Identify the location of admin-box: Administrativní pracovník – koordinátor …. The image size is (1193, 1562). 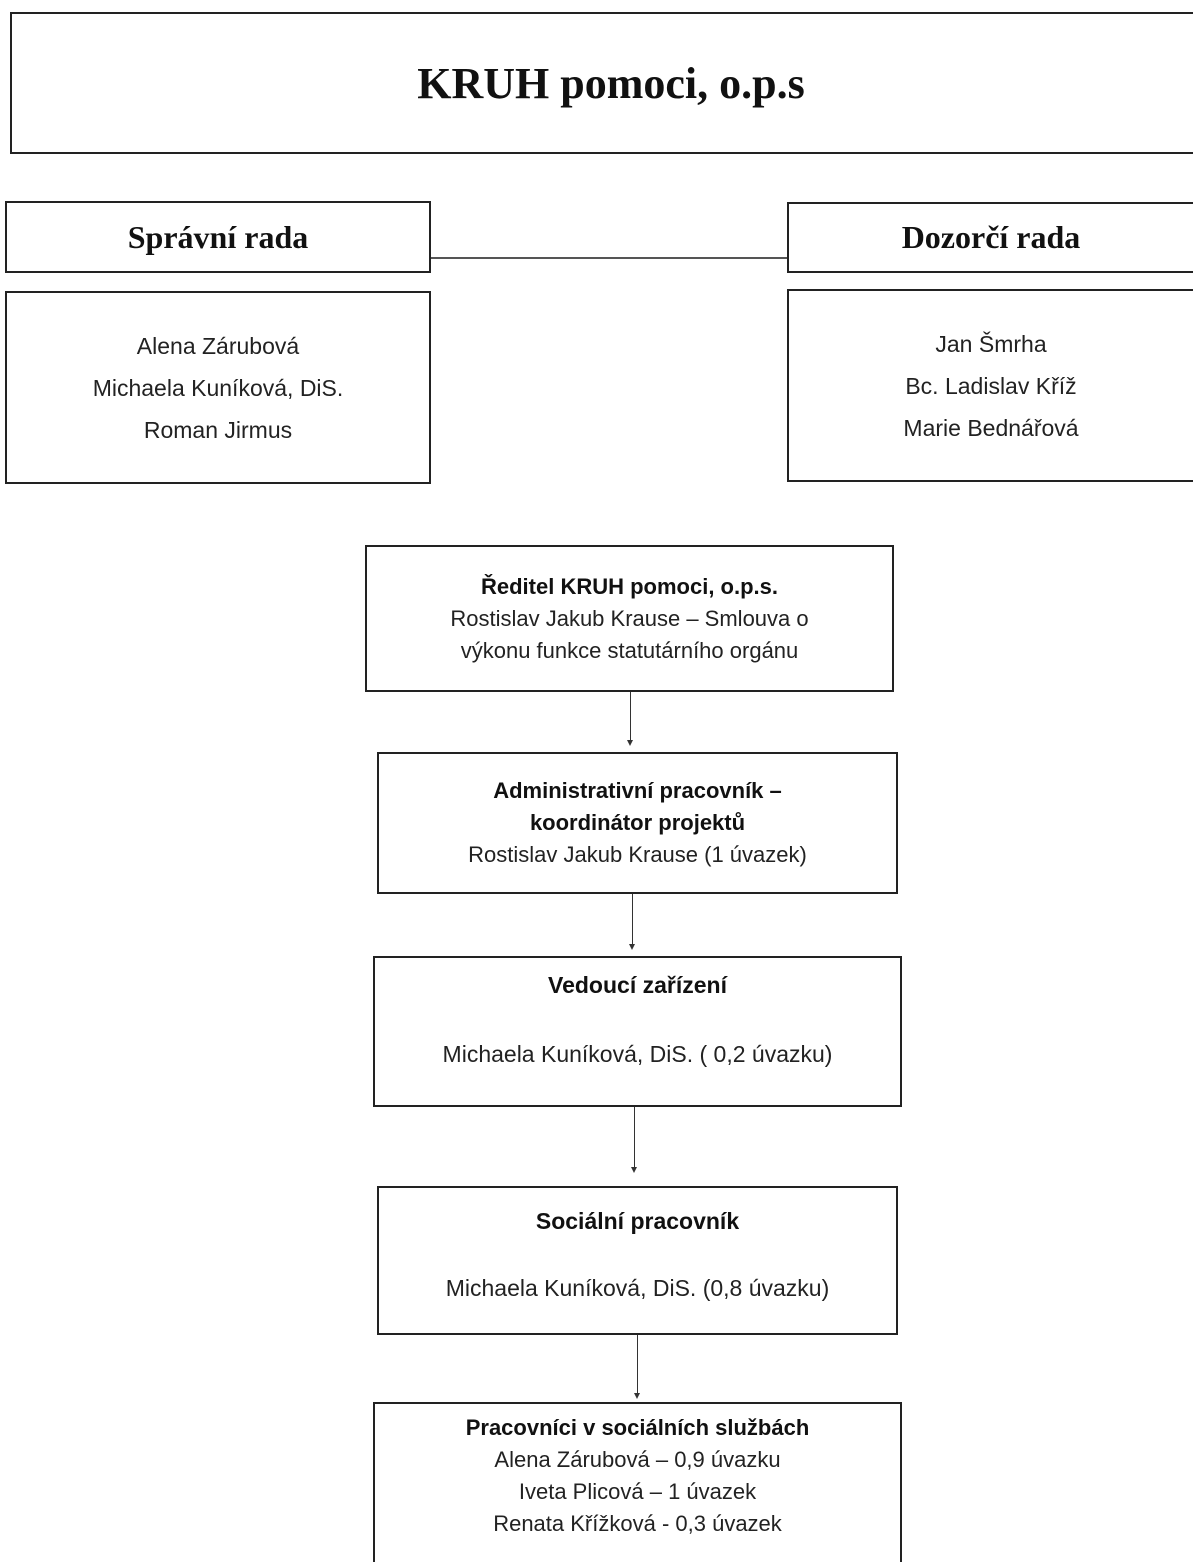
(637, 823).